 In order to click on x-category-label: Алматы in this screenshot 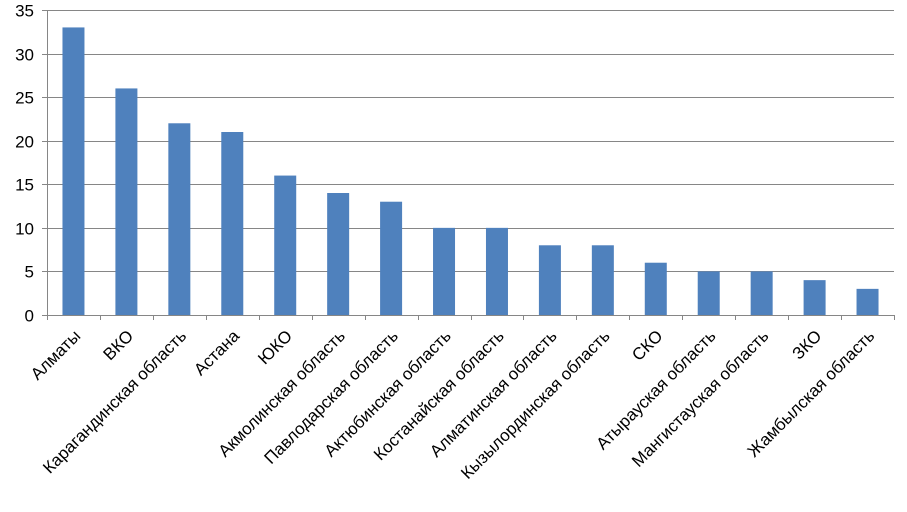, I will do `click(55, 354)`.